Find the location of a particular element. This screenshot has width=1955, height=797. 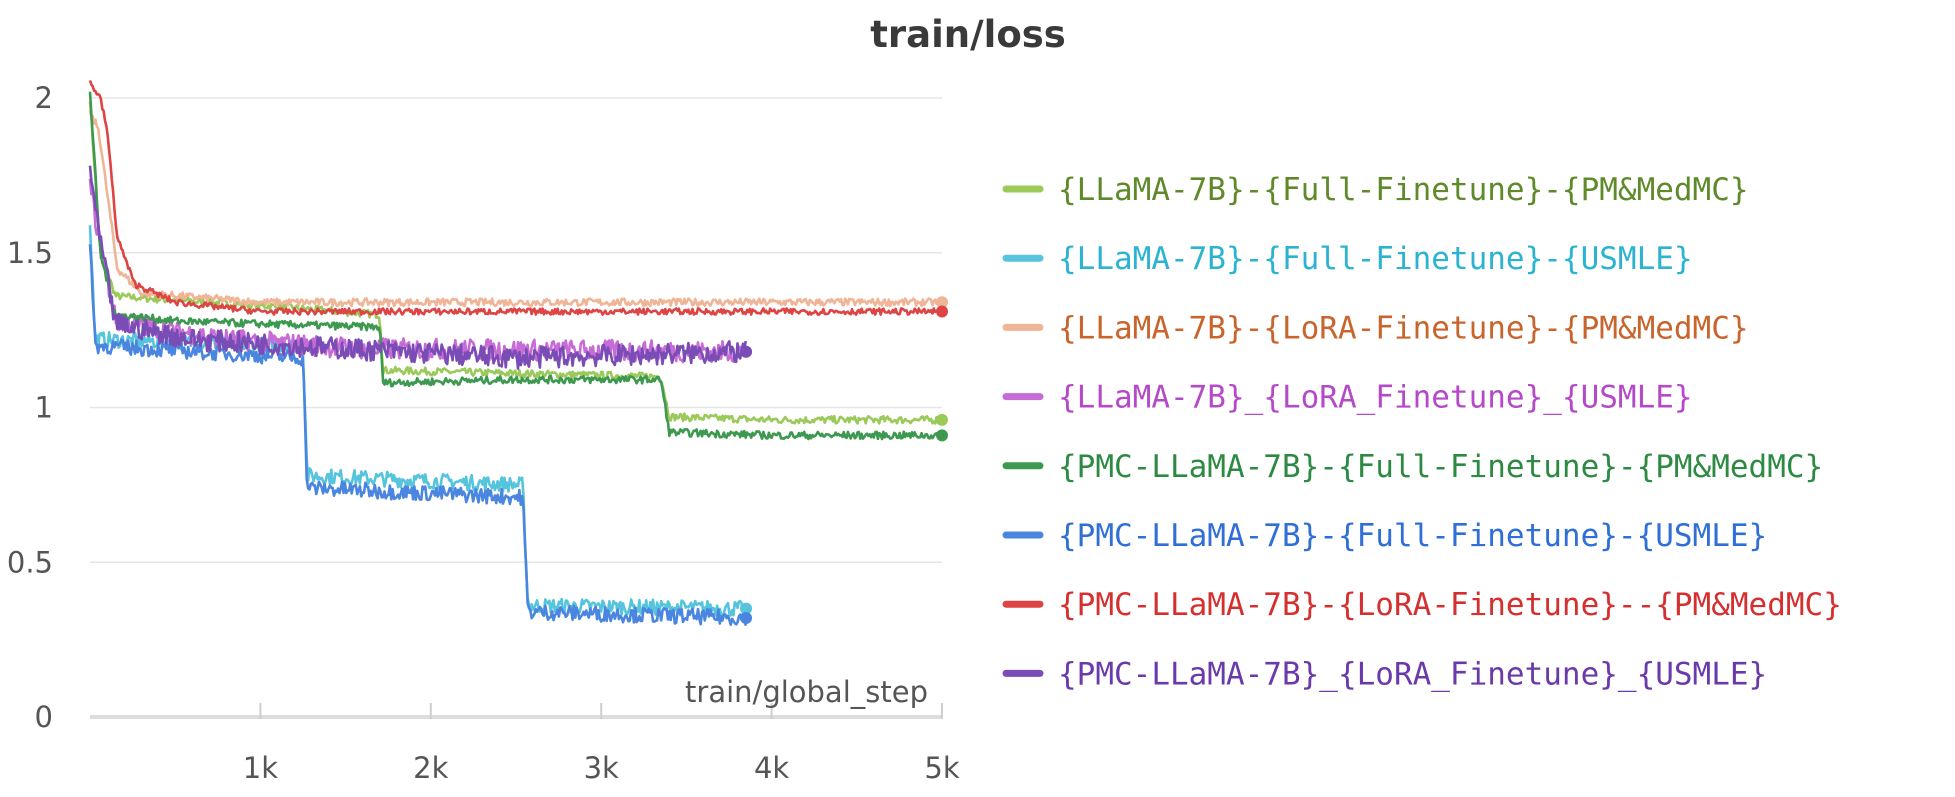

x-tick-label: 1k is located at coordinates (260, 768).